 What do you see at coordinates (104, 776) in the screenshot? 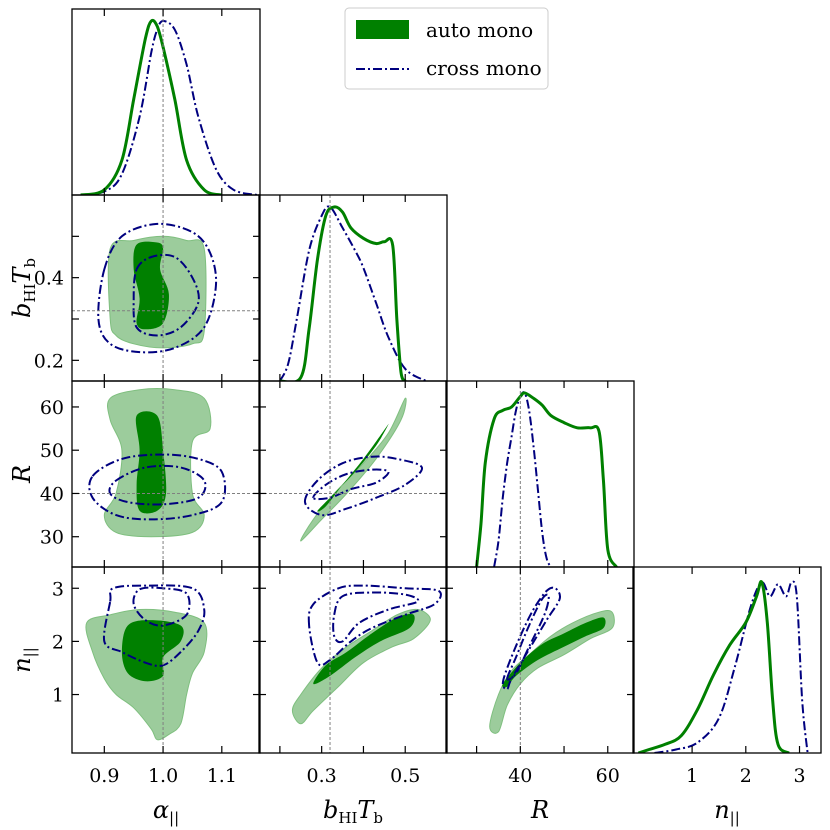
I see `x-tick-label-alpha_par: 0.9` at bounding box center [104, 776].